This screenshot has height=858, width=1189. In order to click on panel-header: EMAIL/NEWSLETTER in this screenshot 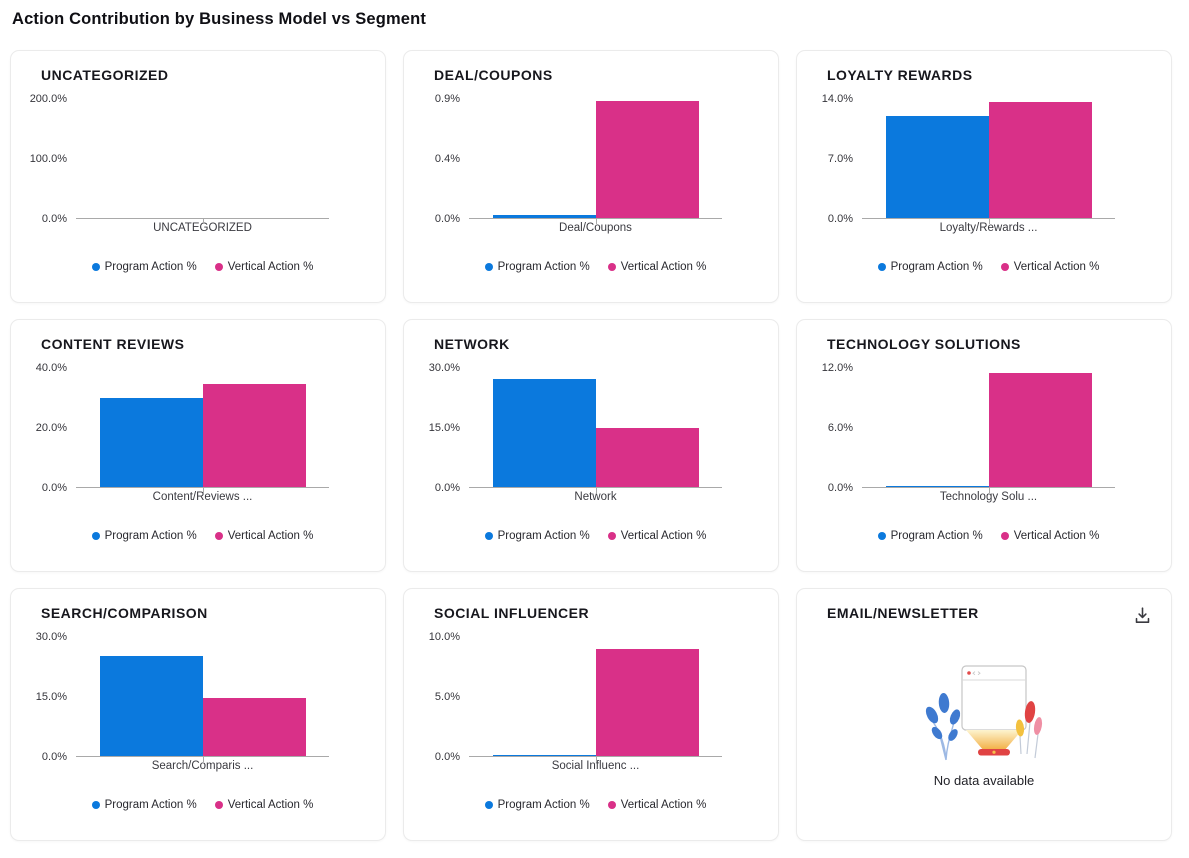, I will do `click(984, 608)`.